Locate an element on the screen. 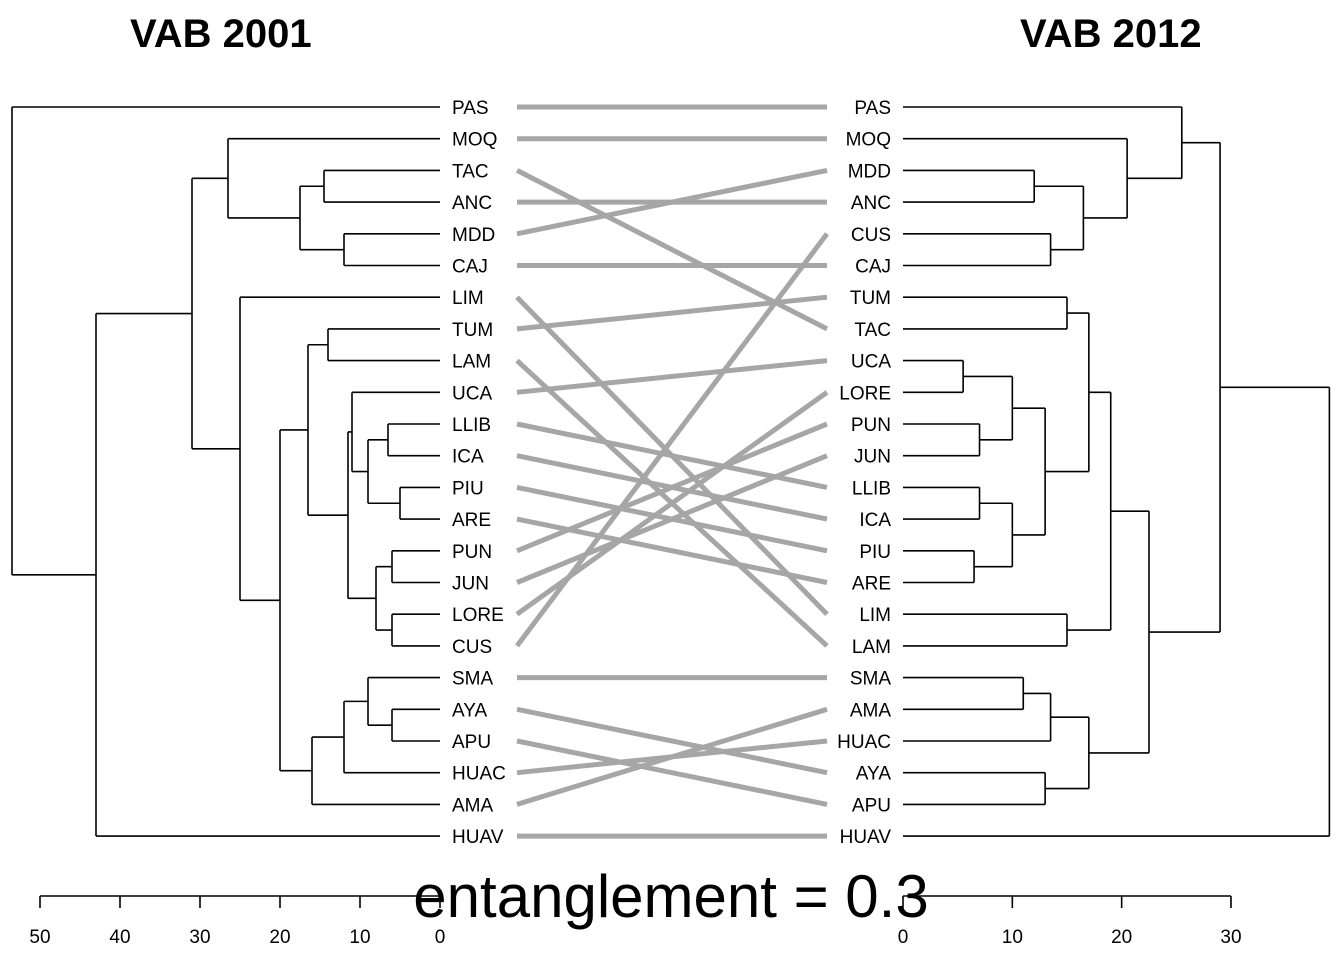  left-leaf-label-piu: PIU is located at coordinates (468, 488).